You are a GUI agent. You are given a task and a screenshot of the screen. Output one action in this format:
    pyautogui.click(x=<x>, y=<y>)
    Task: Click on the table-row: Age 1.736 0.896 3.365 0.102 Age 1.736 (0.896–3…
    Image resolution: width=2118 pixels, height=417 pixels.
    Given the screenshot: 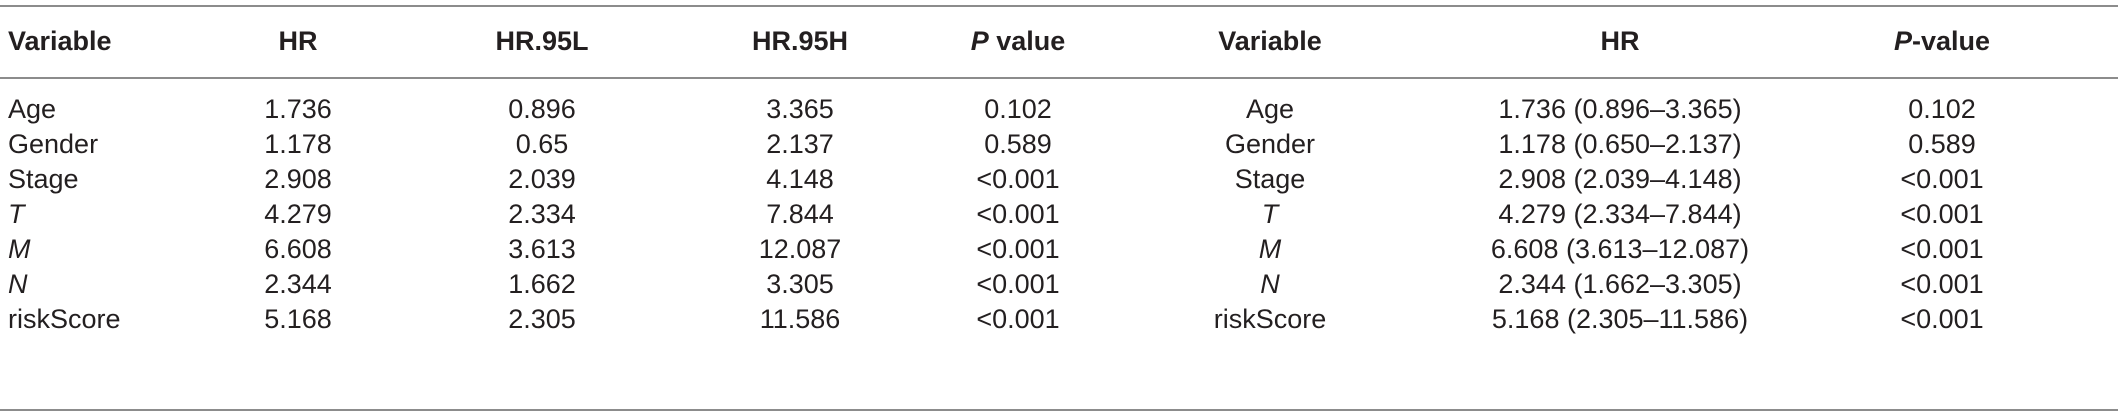 What is the action you would take?
    pyautogui.click(x=1059, y=109)
    